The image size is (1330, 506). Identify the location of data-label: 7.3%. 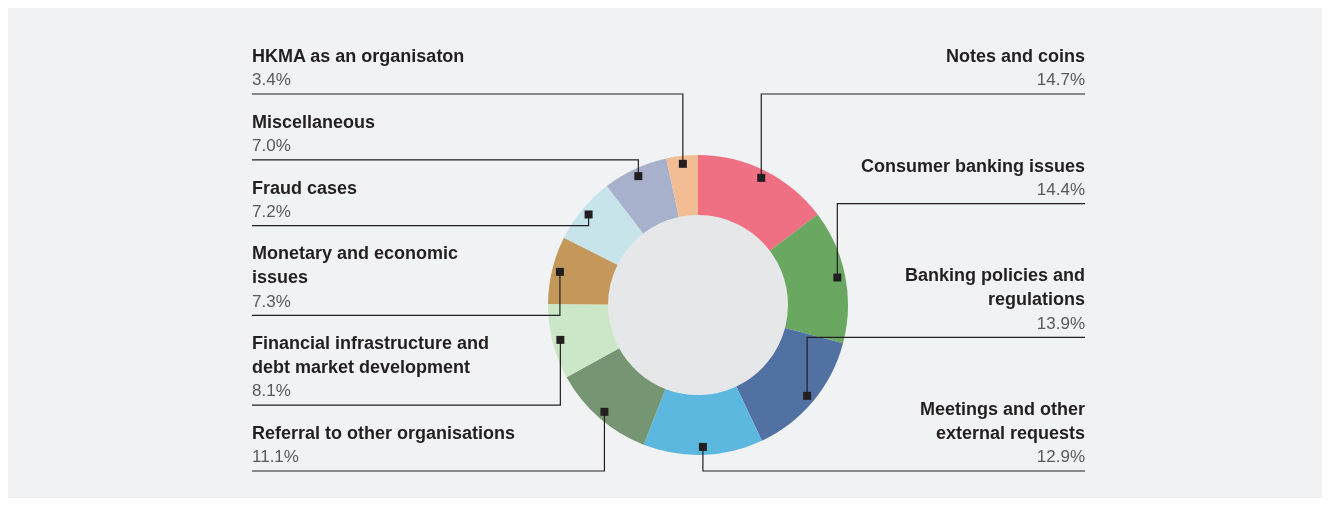
(271, 301).